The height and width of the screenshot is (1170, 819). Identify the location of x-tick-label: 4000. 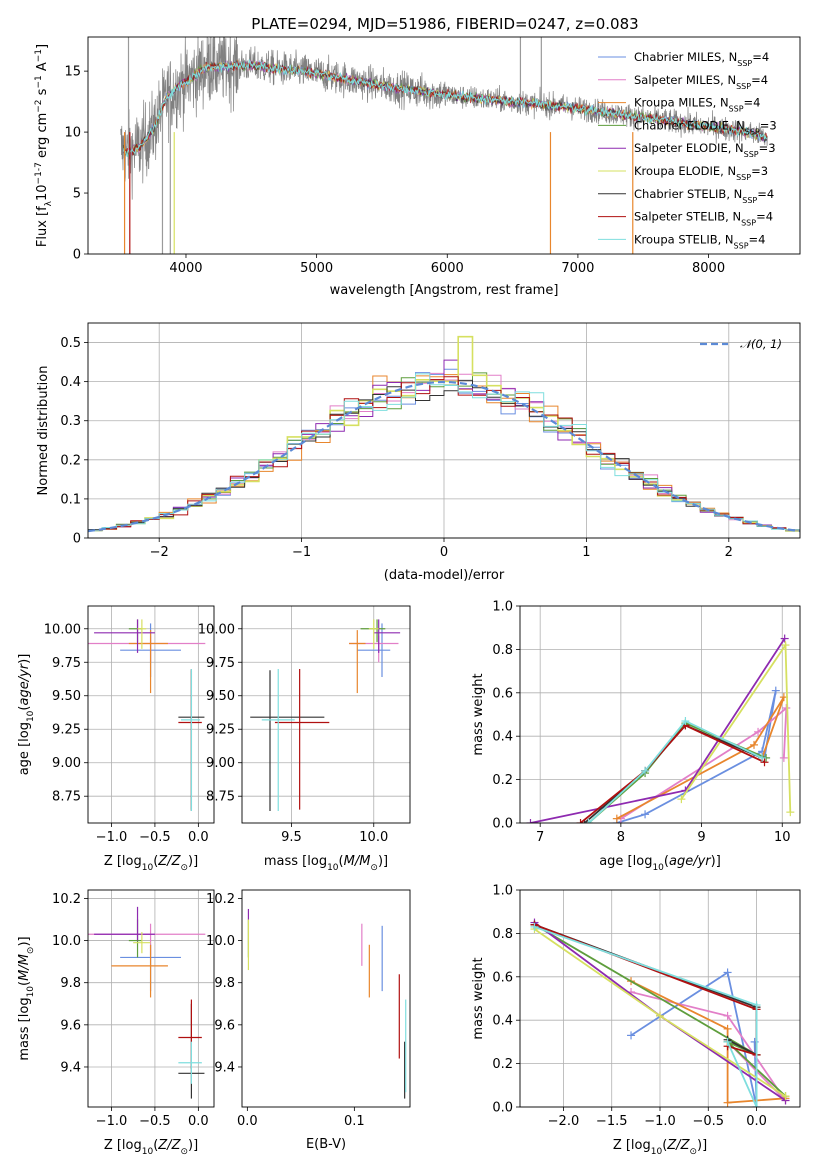
(185, 268).